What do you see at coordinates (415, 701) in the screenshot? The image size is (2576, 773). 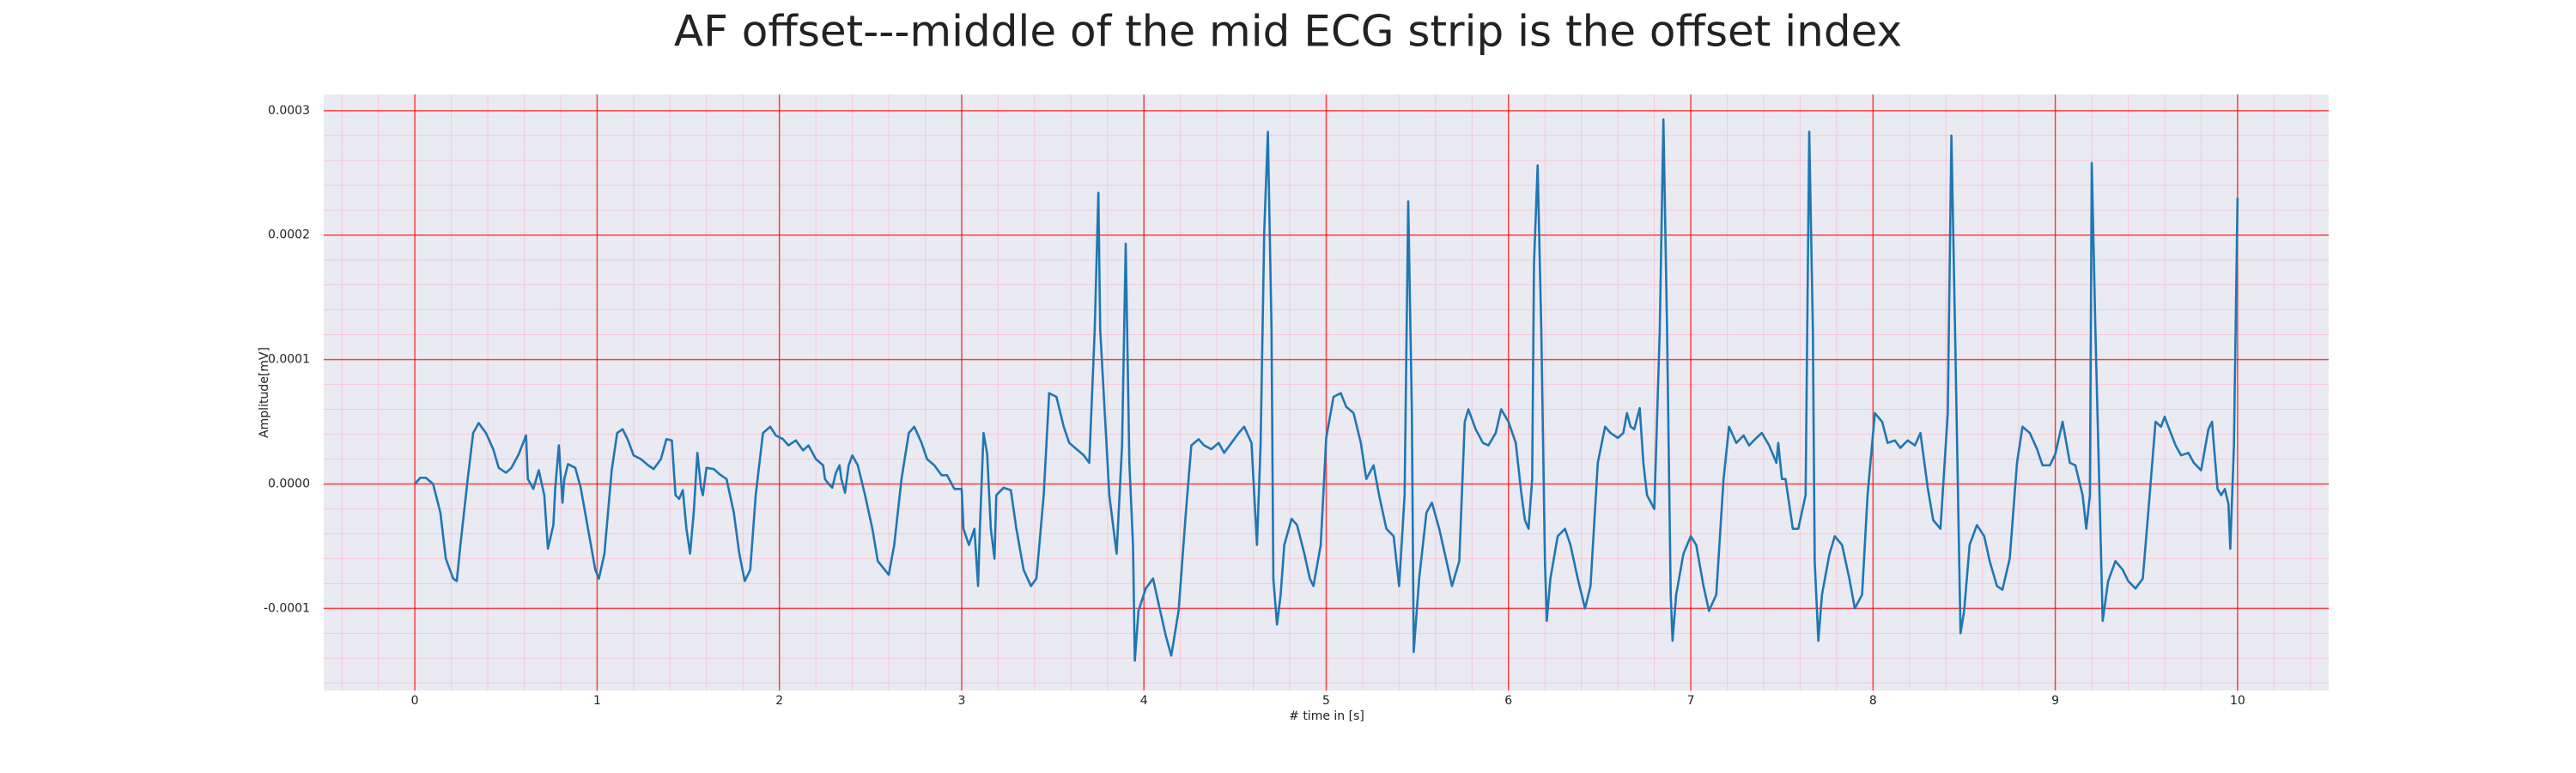 I see `x-tick-label: 0` at bounding box center [415, 701].